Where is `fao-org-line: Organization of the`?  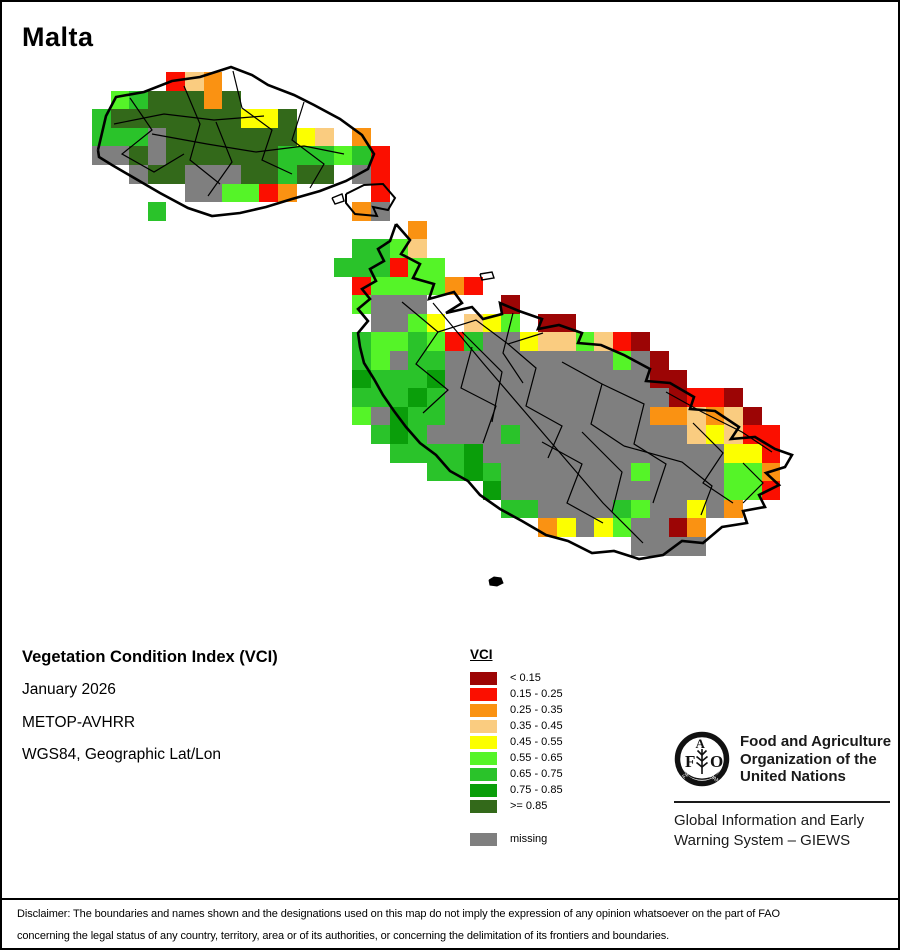
fao-org-line: Organization of the is located at coordinates (808, 759).